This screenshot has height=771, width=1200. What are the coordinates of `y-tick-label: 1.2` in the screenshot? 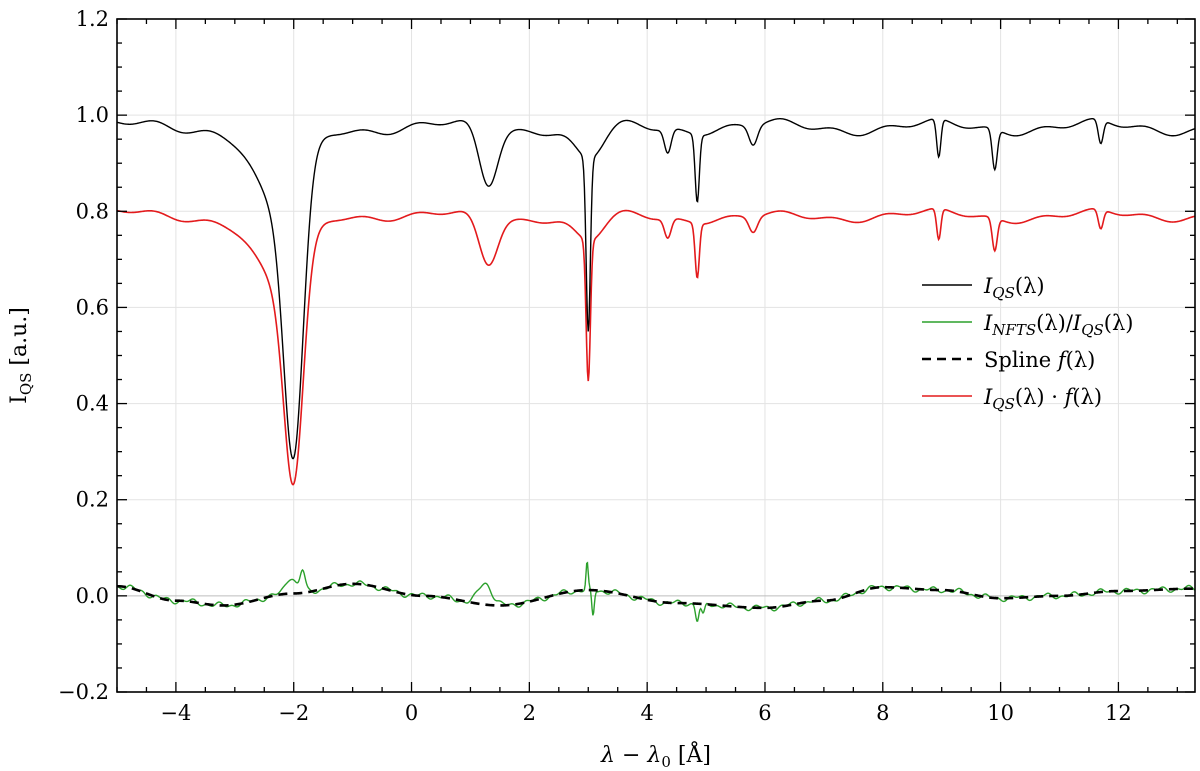 It's located at (92, 19).